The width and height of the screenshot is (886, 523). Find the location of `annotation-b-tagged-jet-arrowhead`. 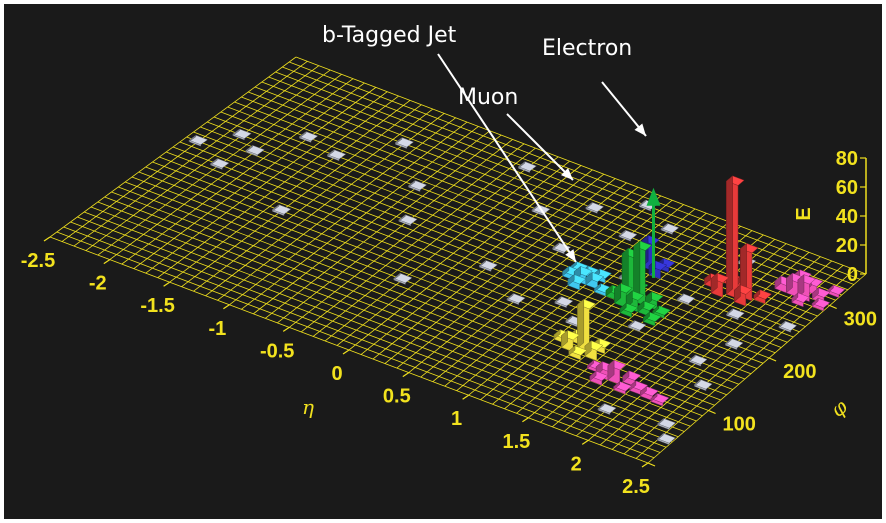

annotation-b-tagged-jet-arrowhead is located at coordinates (570, 255).